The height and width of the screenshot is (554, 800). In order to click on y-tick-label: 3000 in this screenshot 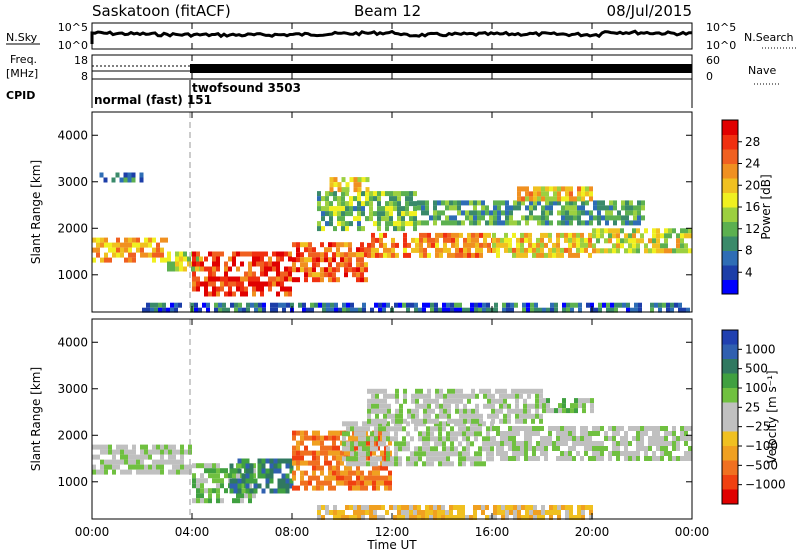, I will do `click(72, 182)`.